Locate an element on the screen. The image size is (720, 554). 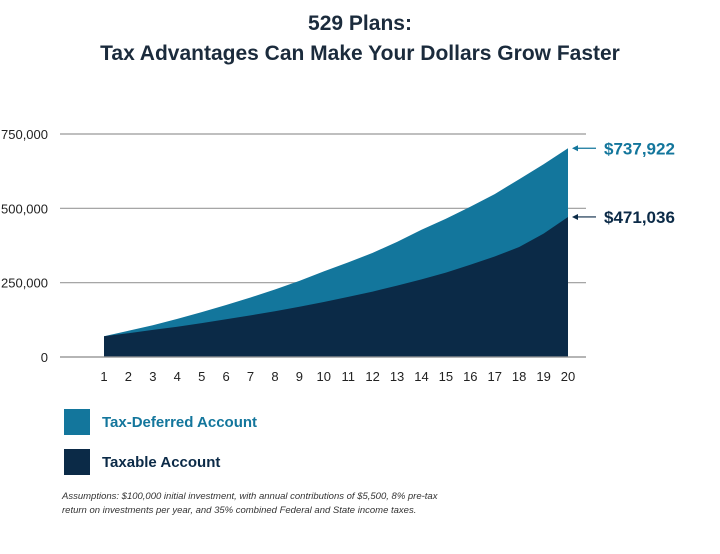
legend-label-tax-deferred: Tax-Deferred Account is located at coordinates (180, 422).